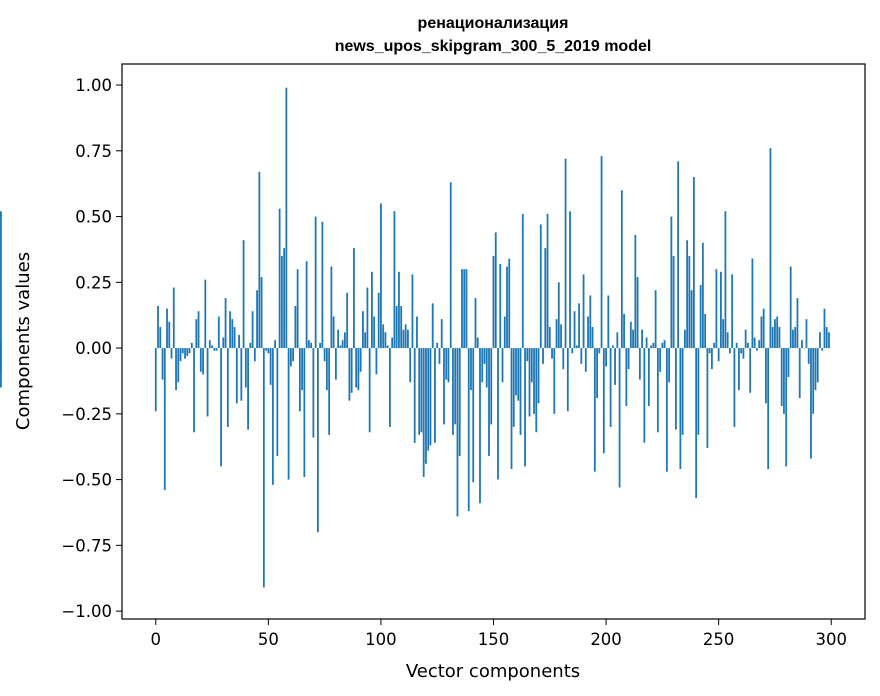  What do you see at coordinates (1, 368) in the screenshot?
I see `bar-undefined` at bounding box center [1, 368].